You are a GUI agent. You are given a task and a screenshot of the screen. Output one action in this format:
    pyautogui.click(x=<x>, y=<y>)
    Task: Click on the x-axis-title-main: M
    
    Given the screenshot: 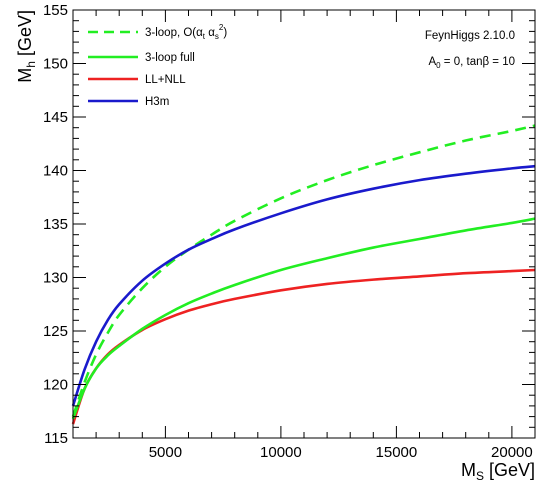 What is the action you would take?
    pyautogui.click(x=468, y=470)
    